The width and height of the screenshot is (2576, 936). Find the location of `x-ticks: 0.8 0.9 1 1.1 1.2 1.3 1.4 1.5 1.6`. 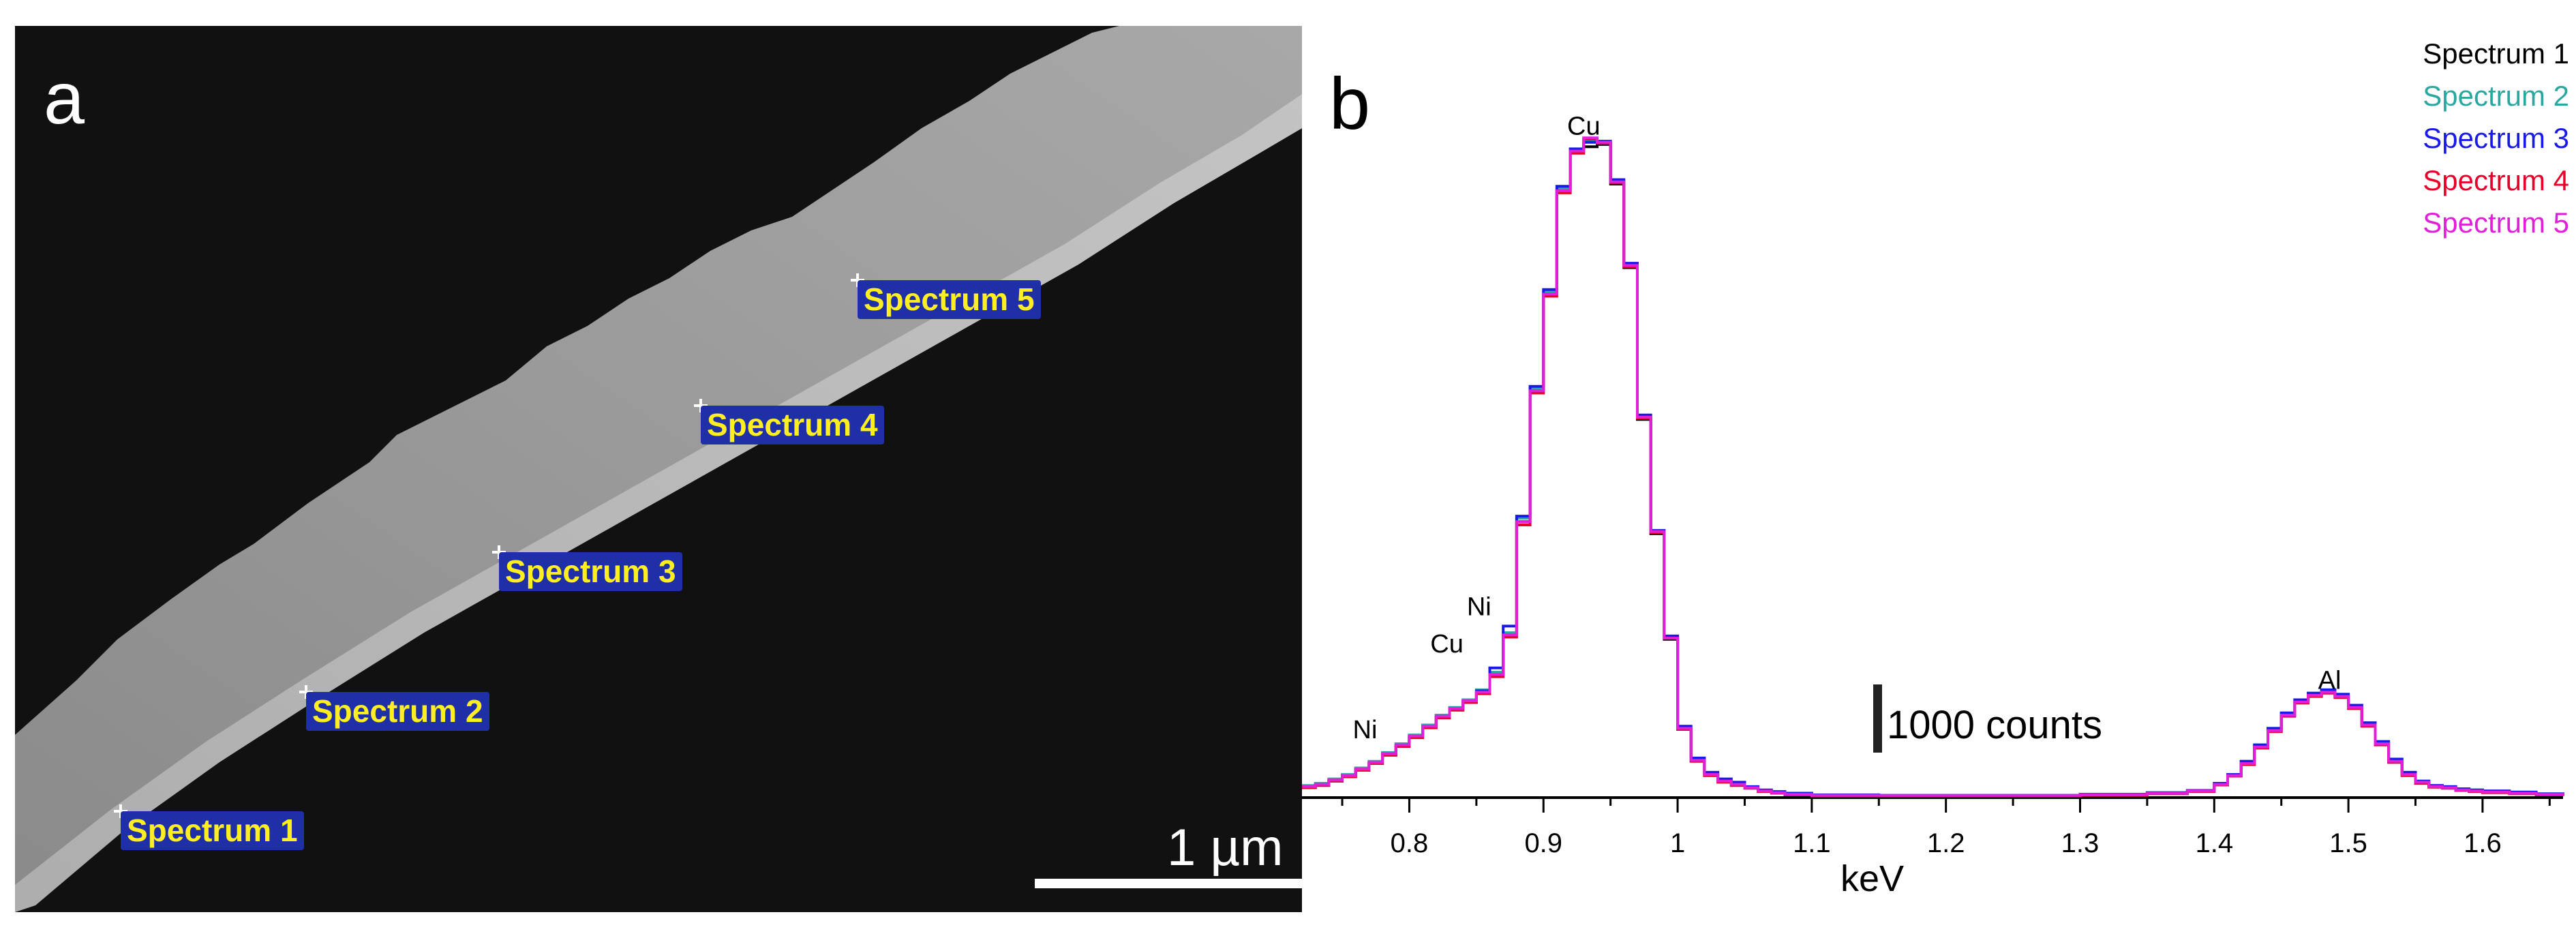

x-ticks: 0.8 0.9 1 1.1 1.2 1.3 1.4 1.5 1.6 is located at coordinates (1946, 828).